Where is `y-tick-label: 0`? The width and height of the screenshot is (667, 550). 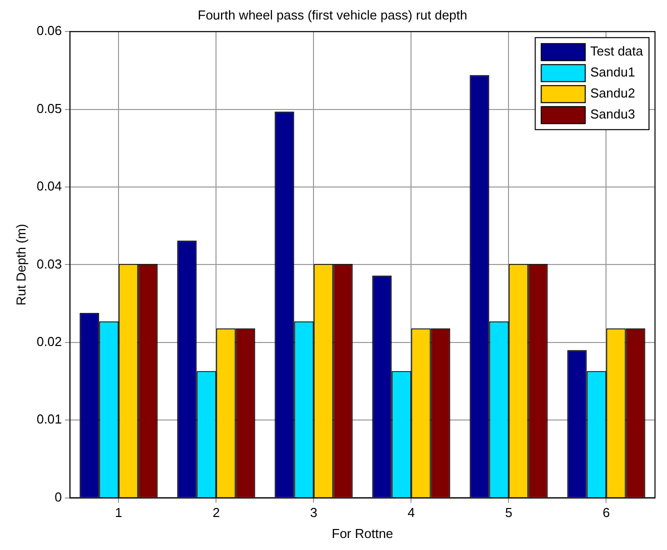
y-tick-label: 0 is located at coordinates (58, 496).